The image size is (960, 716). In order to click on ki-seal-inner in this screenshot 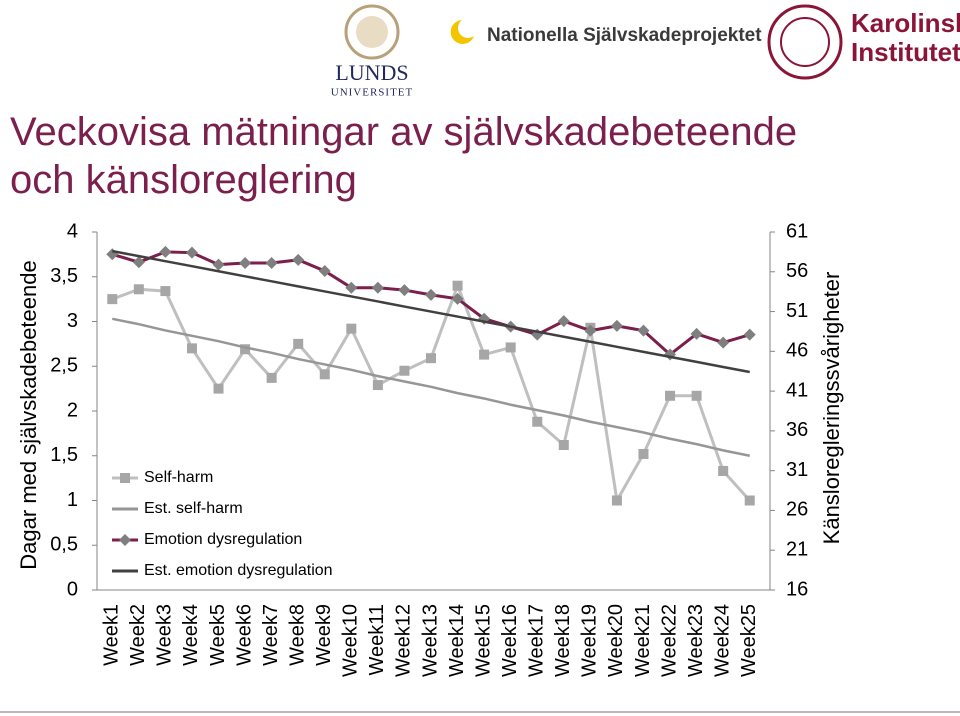, I will do `click(805, 42)`.